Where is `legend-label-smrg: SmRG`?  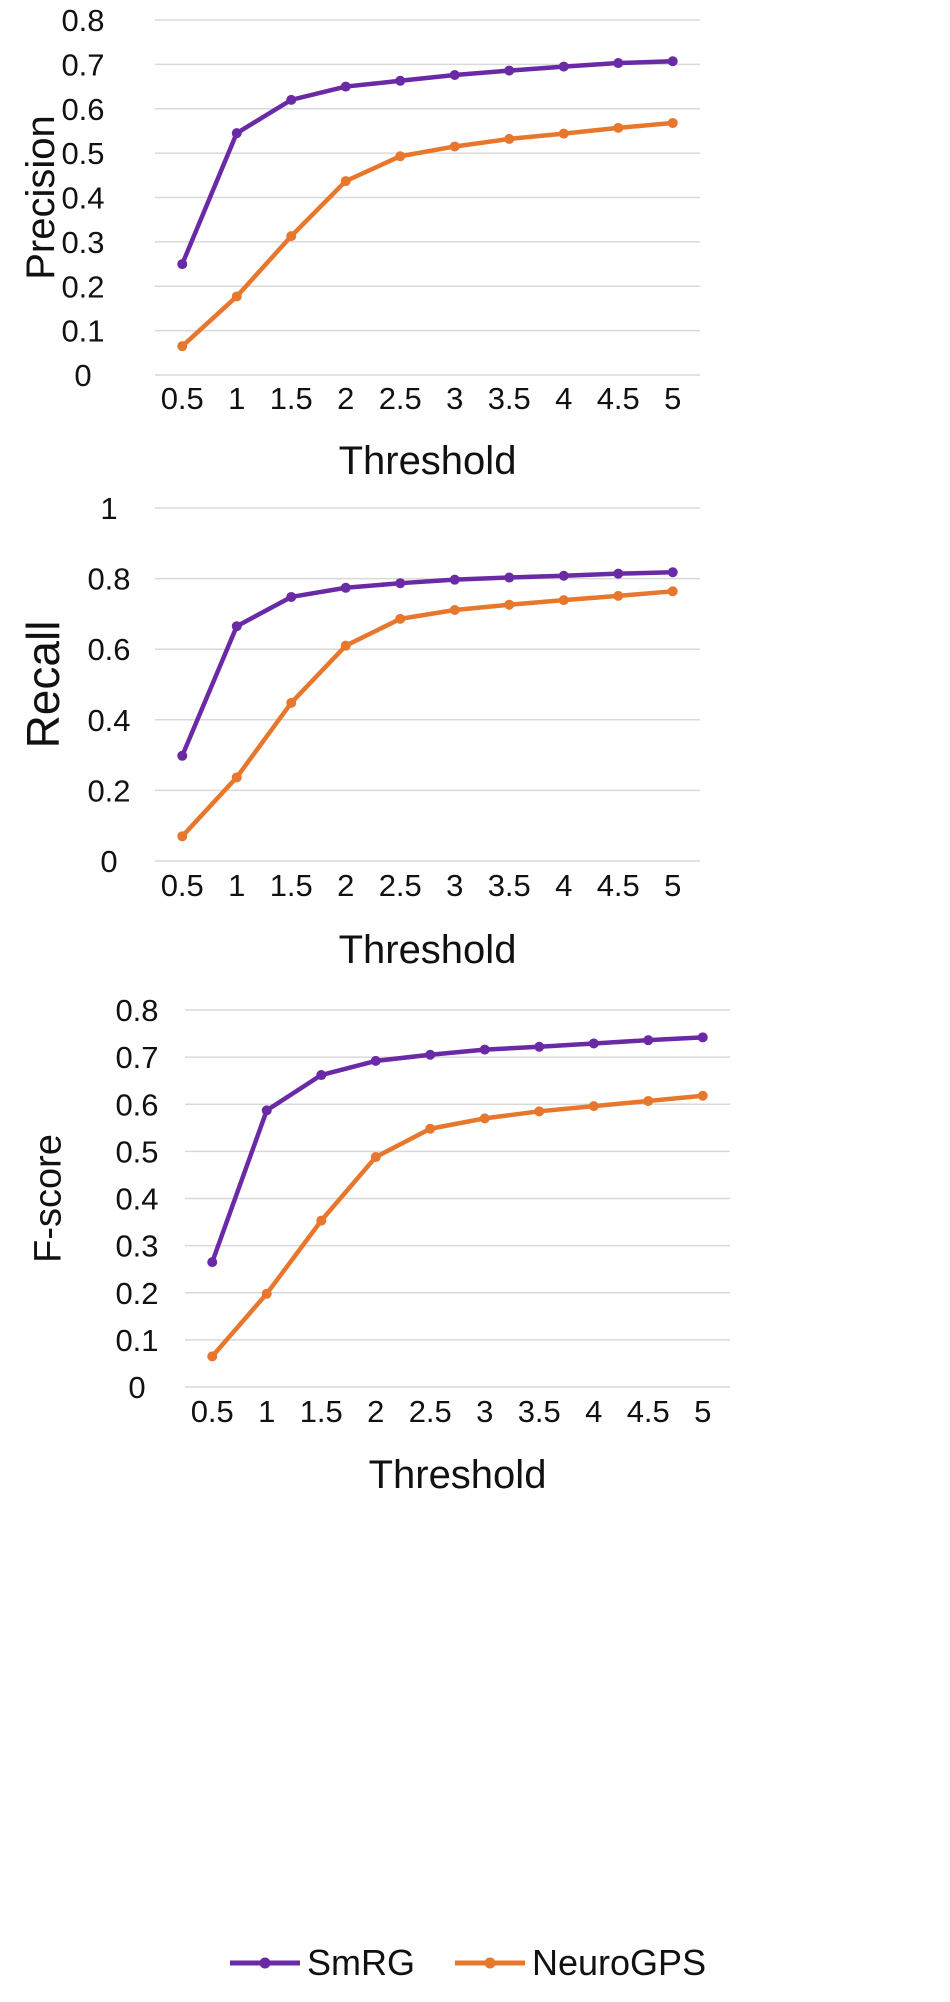
legend-label-smrg: SmRG is located at coordinates (361, 1962).